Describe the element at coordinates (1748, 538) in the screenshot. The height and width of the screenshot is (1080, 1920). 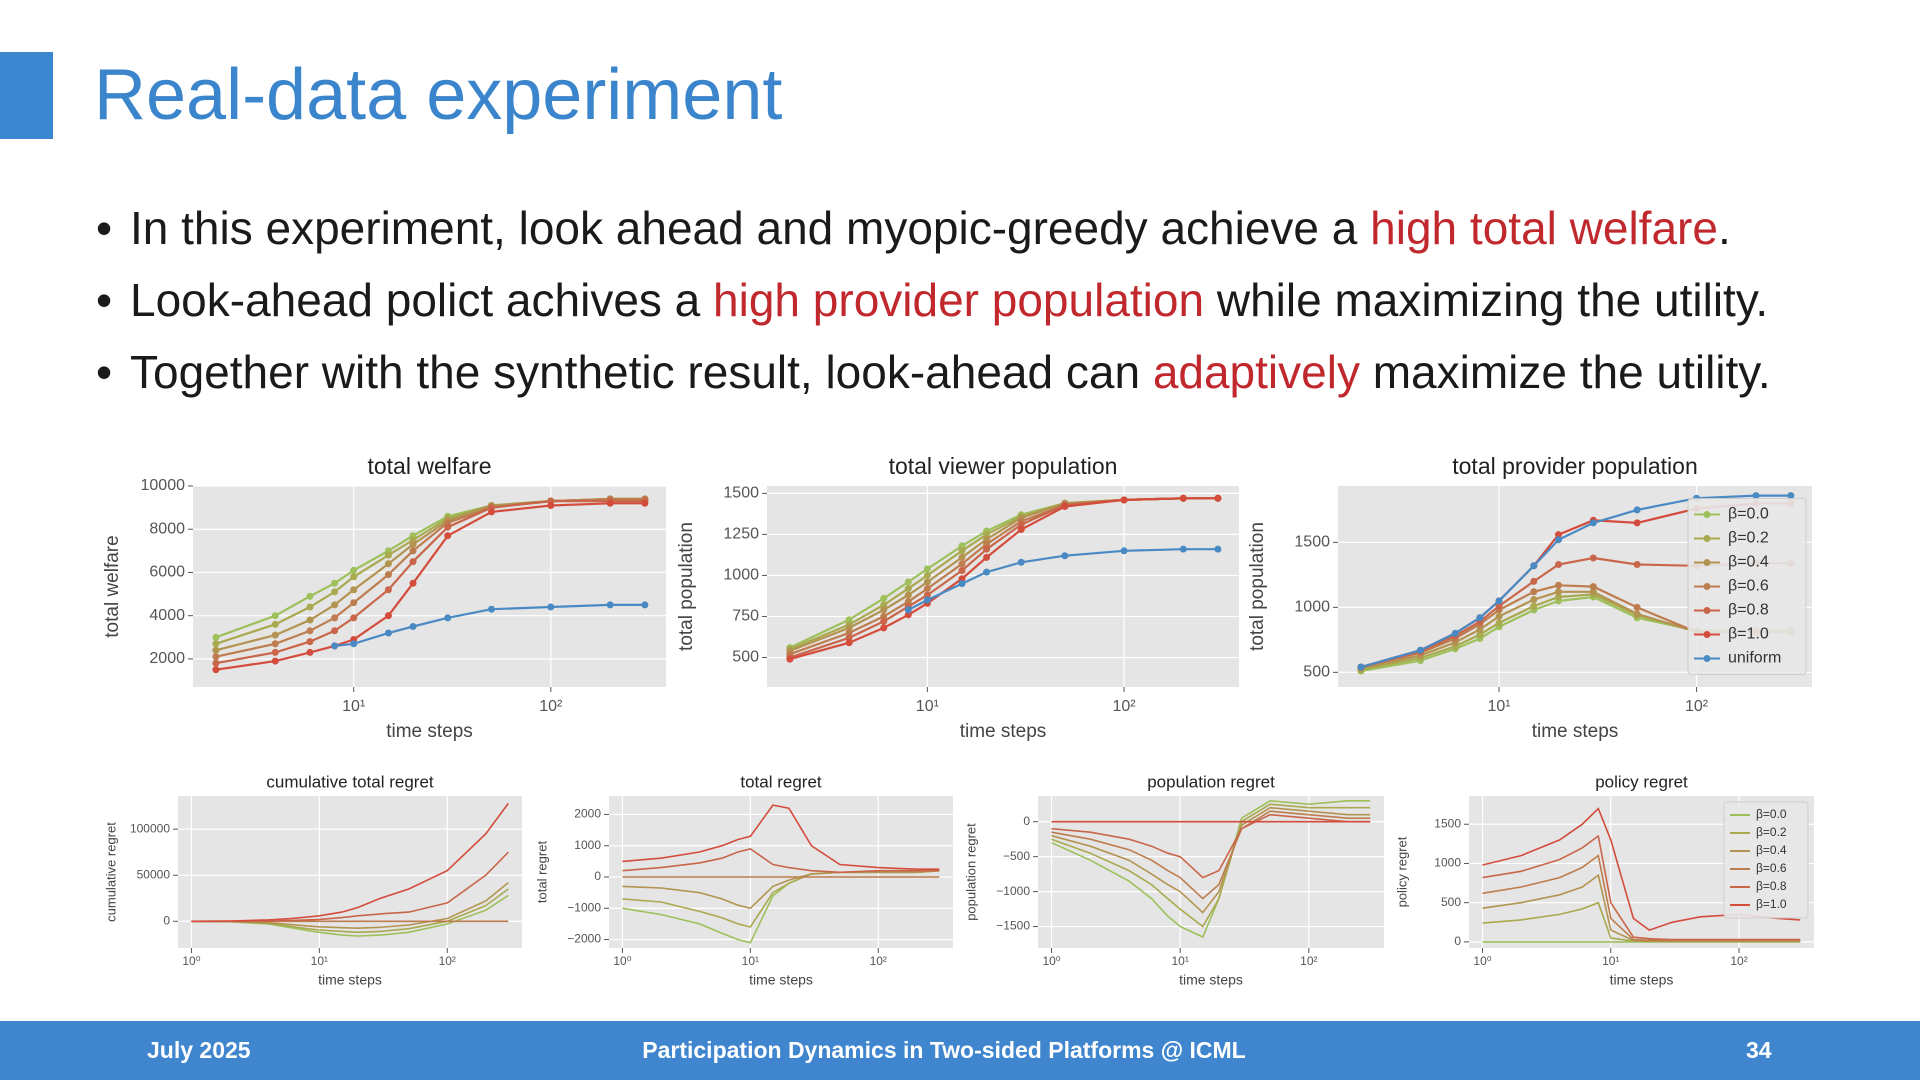
I see `legend-label: β=0.2` at that location.